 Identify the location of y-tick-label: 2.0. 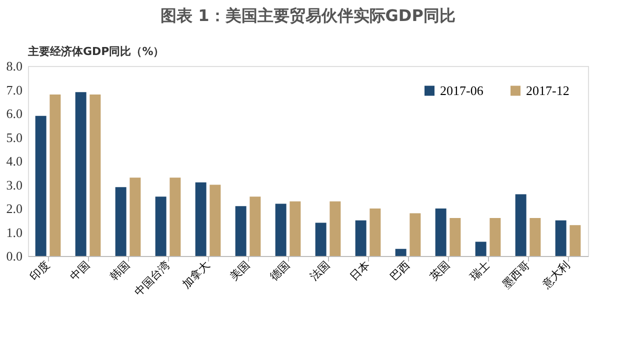
(14, 208).